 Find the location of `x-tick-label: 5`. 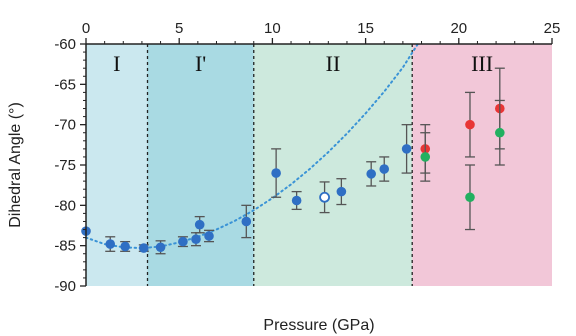

x-tick-label: 5 is located at coordinates (179, 28).